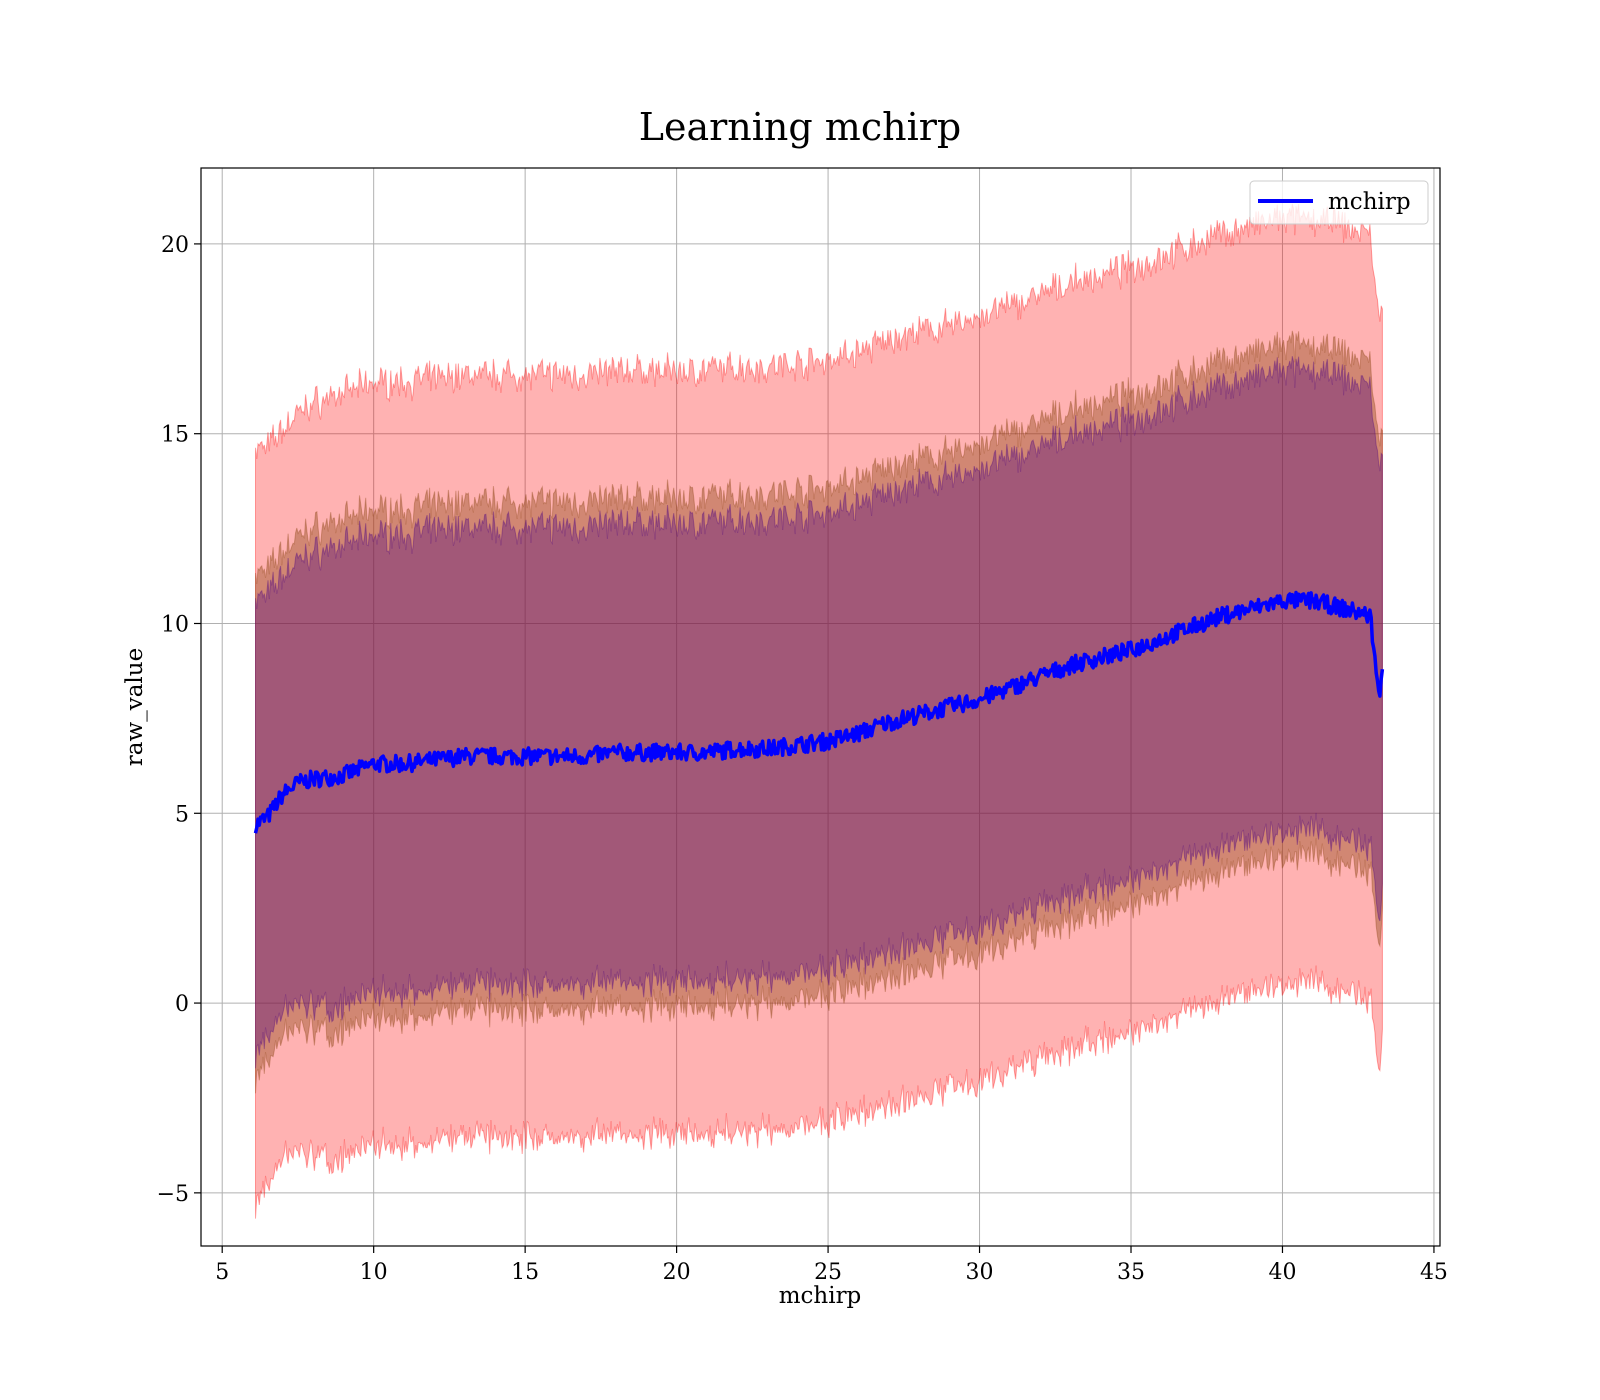  Describe the element at coordinates (1434, 1272) in the screenshot. I see `x-tick-label: 45` at that location.